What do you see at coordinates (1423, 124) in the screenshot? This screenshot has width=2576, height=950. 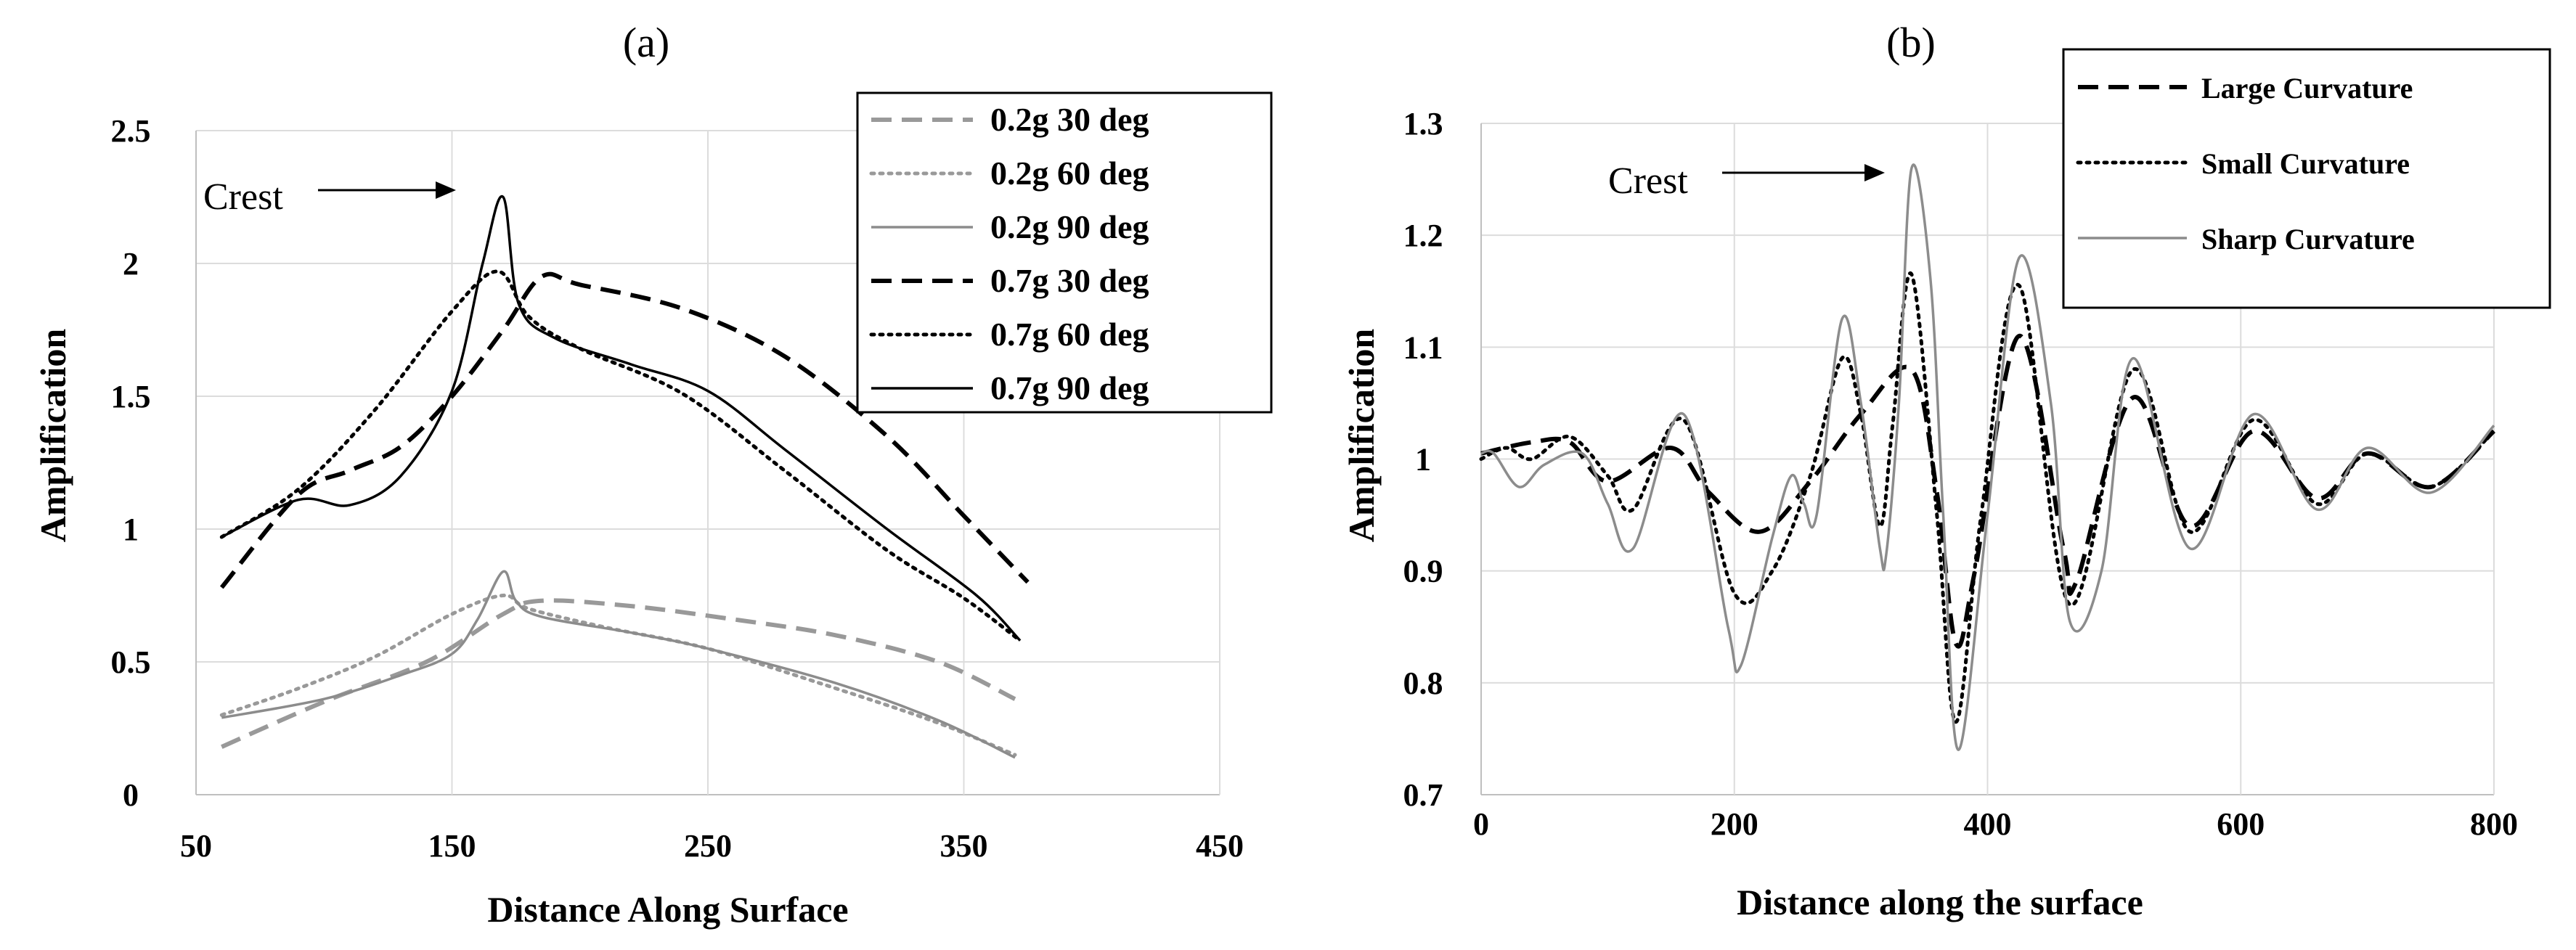 I see `panel-b-ytick-label: 1.3` at bounding box center [1423, 124].